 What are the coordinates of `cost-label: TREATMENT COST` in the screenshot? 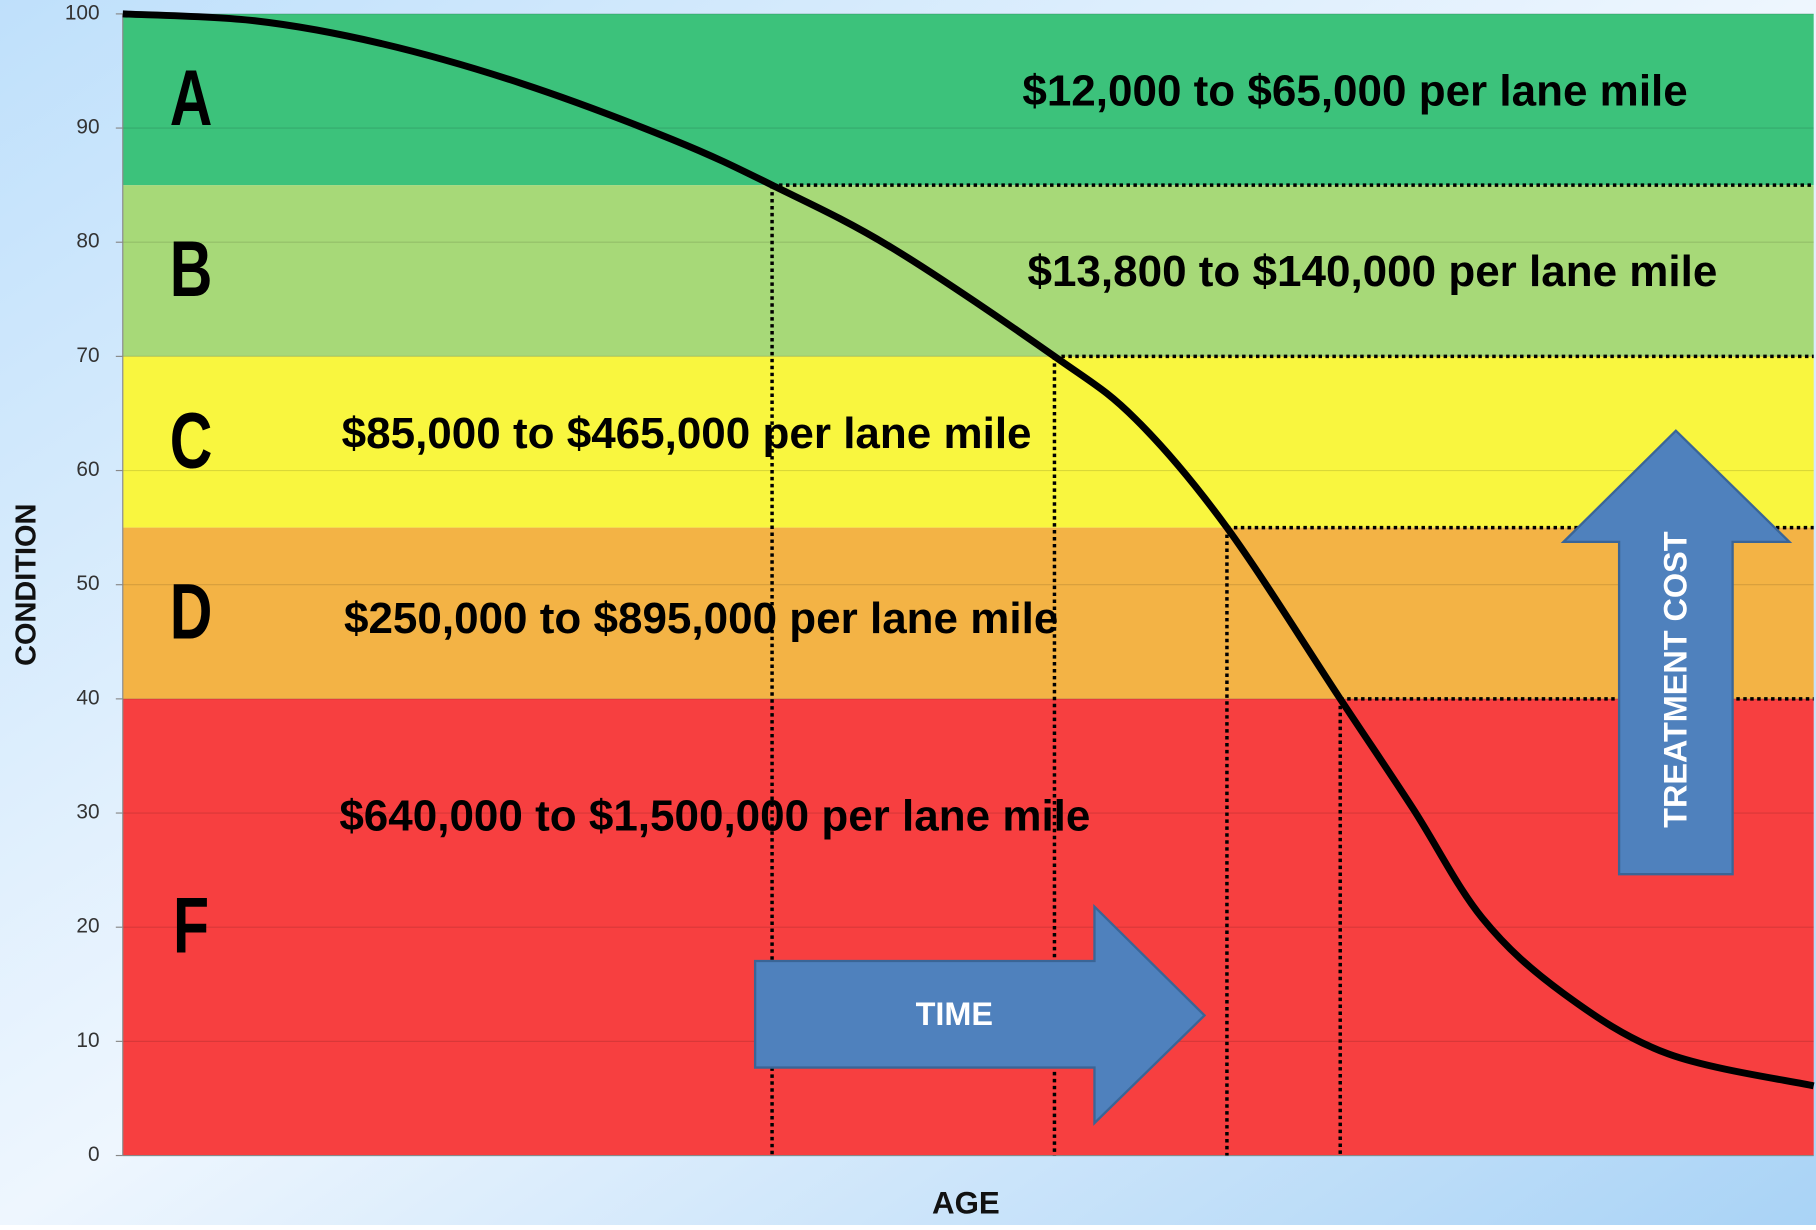 It's located at (1676, 679).